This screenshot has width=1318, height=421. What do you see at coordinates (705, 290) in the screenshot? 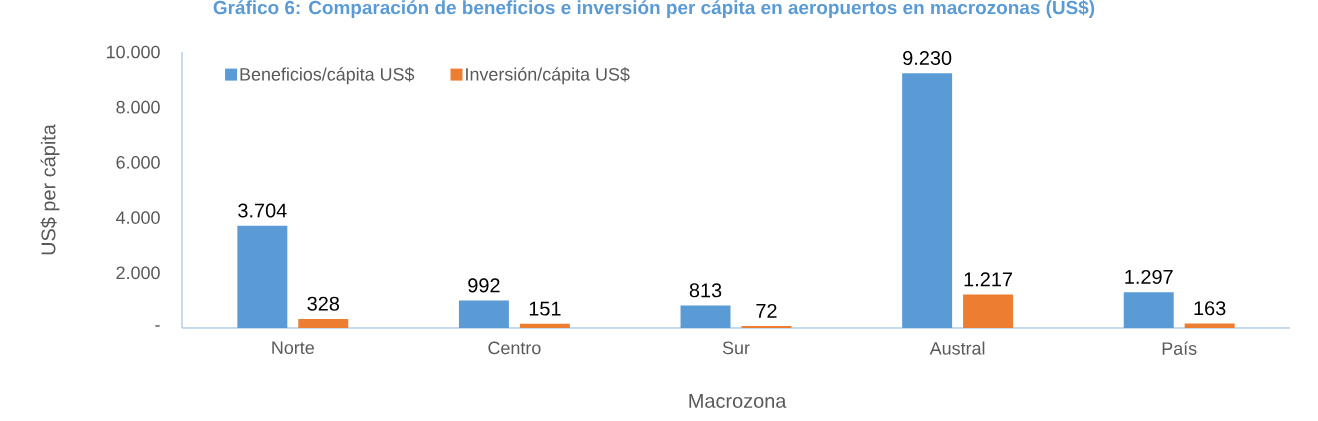
I see `data-label: 813` at bounding box center [705, 290].